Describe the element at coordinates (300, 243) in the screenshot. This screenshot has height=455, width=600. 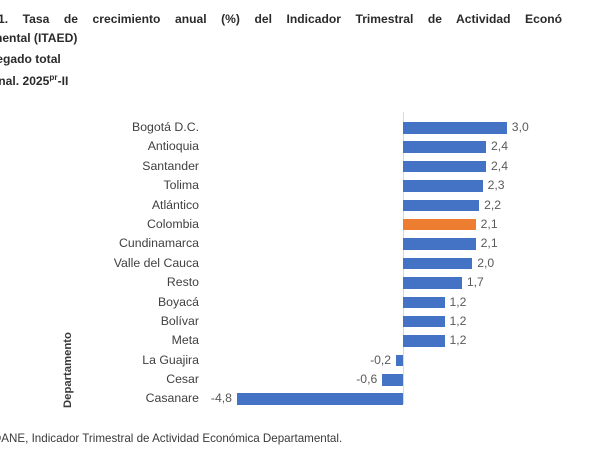
I see `bar-row: Cundinamarca 2,1` at that location.